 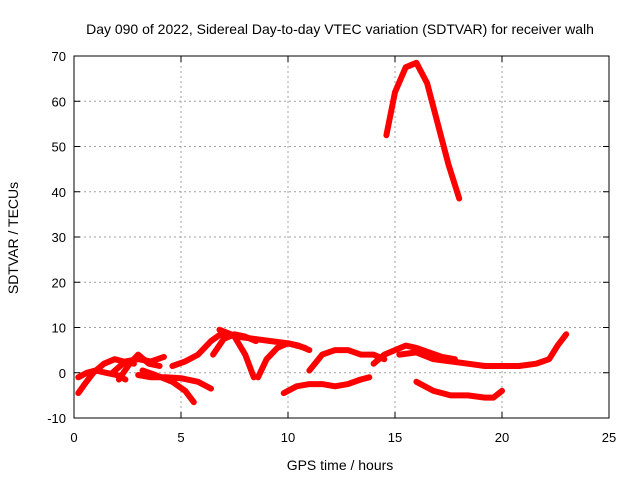 I want to click on y-tick-label: 70, so click(x=59, y=56).